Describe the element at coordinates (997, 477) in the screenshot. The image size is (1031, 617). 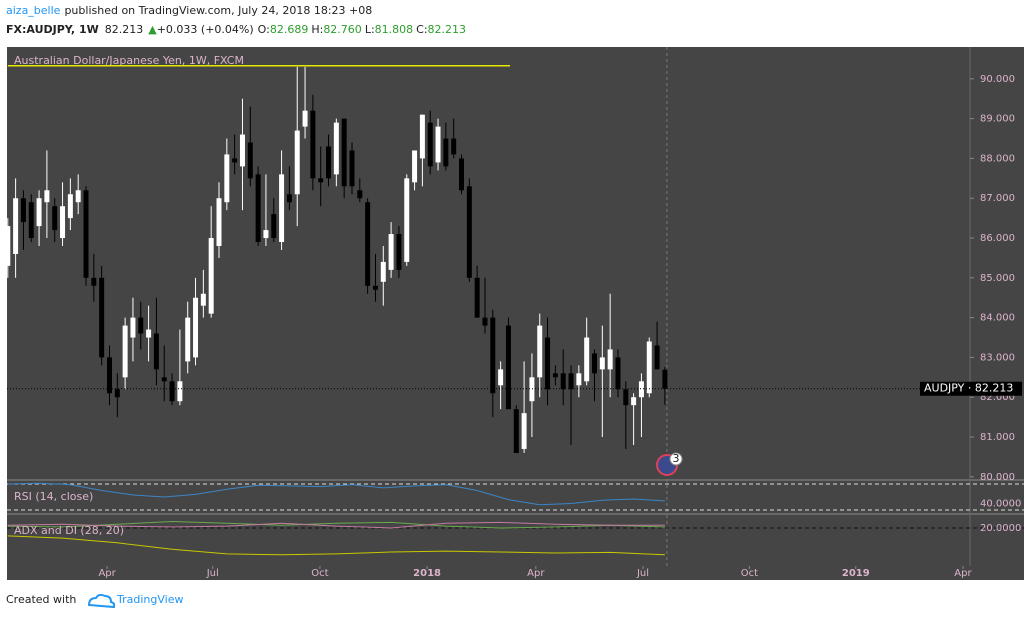
I see `y-tick-label: 80.000` at that location.